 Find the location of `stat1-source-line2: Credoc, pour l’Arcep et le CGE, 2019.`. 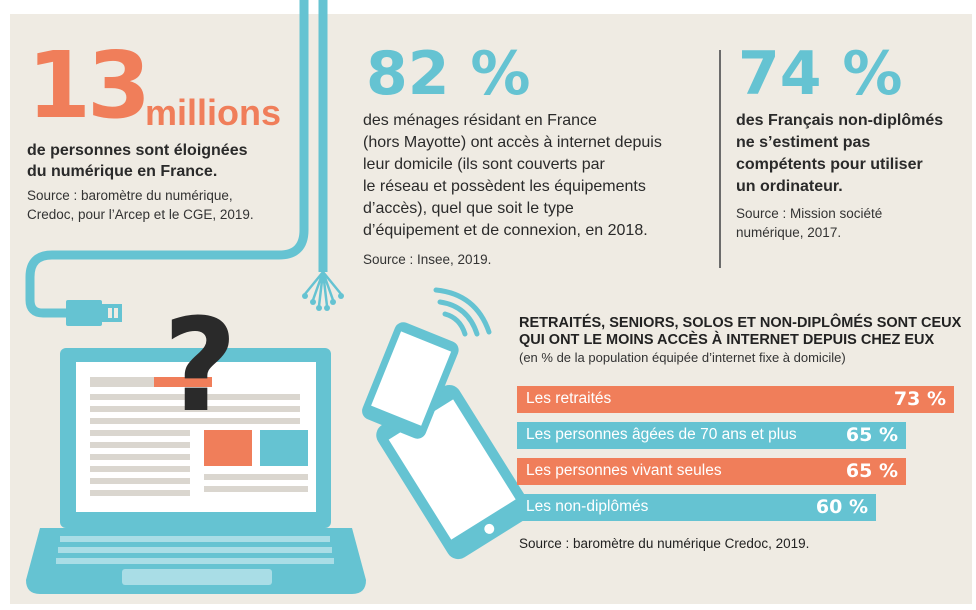

stat1-source-line2: Credoc, pour l’Arcep et le CGE, 2019. is located at coordinates (140, 214).